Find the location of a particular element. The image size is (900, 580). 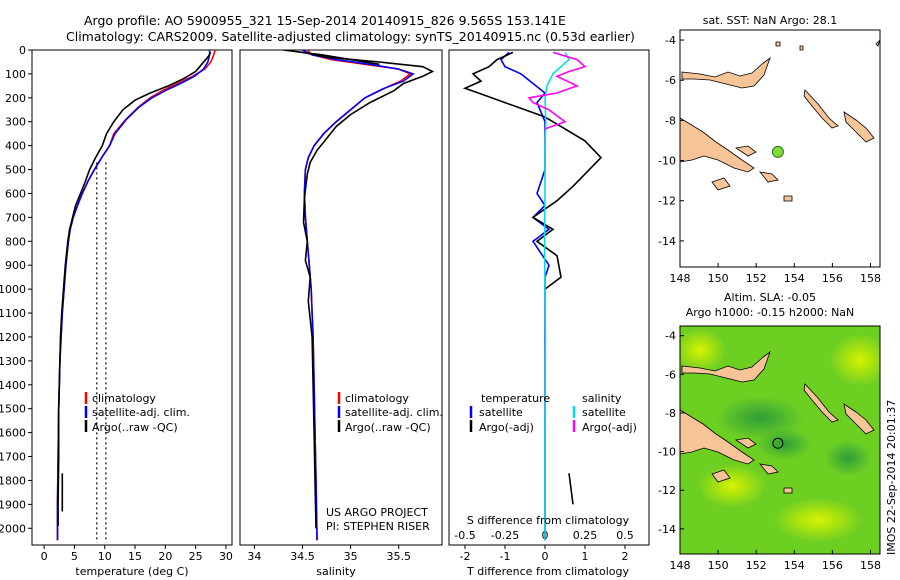

map-x-tick-label: 150 is located at coordinates (718, 278).